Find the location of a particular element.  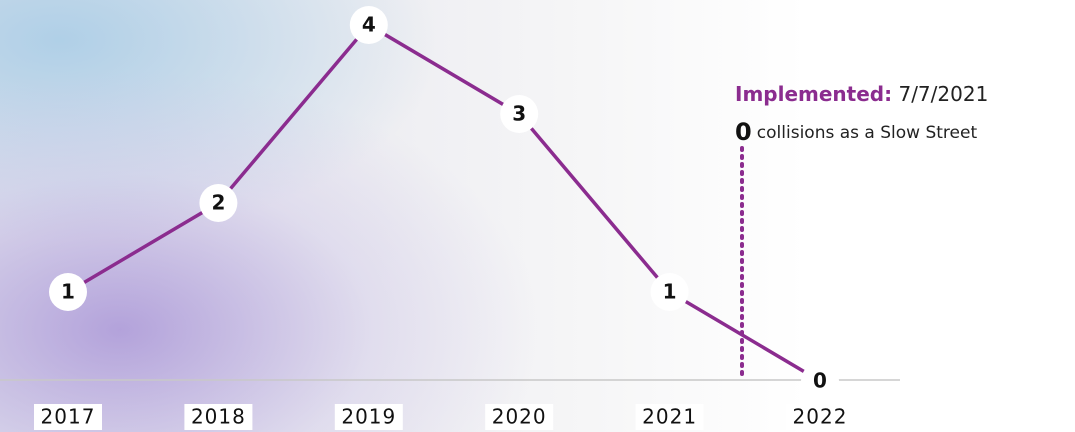

implemented-annotation: Implemented: 7/7/2021 is located at coordinates (861, 94).